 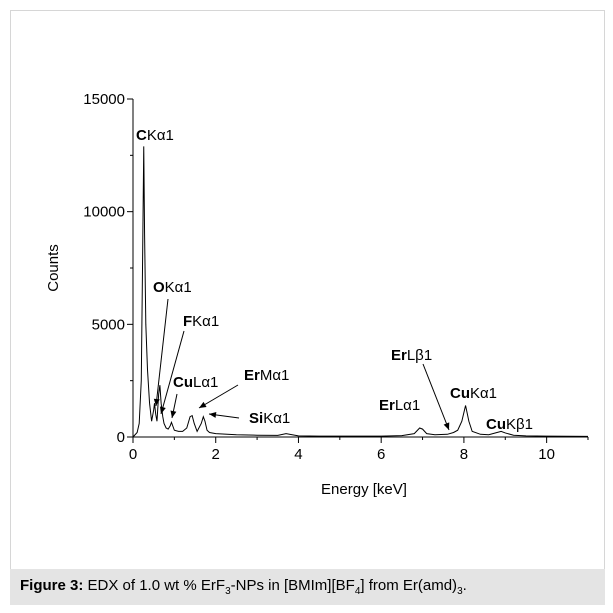 I want to click on peak-annotation: CuKβ1, so click(x=509, y=424).